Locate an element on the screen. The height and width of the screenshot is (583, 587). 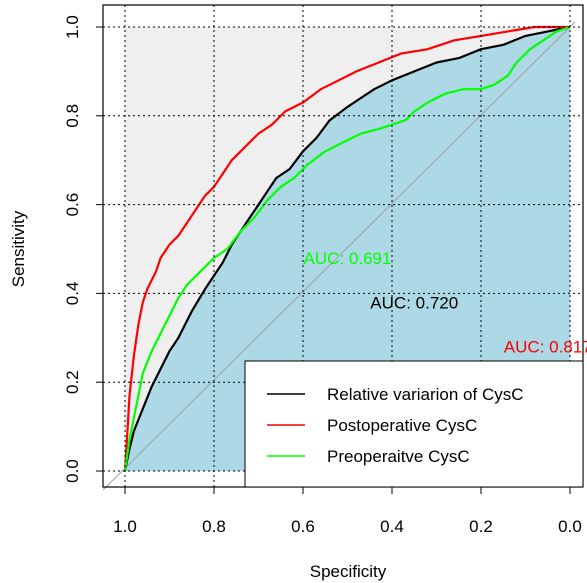
x-tick-label: 0.2 is located at coordinates (481, 526).